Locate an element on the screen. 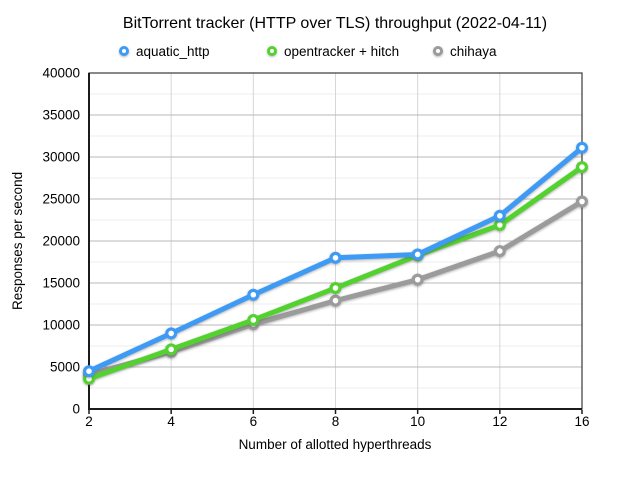 The height and width of the screenshot is (477, 624). y-tick-label: 0 is located at coordinates (76, 409).